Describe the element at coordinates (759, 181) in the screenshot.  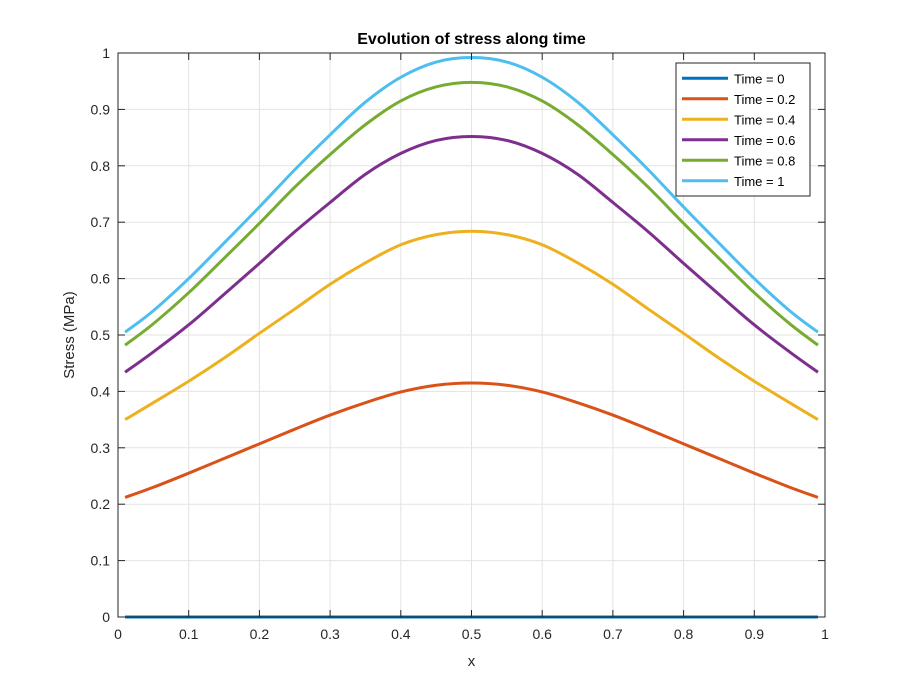
I see `legend-label-5: Time = 1` at that location.